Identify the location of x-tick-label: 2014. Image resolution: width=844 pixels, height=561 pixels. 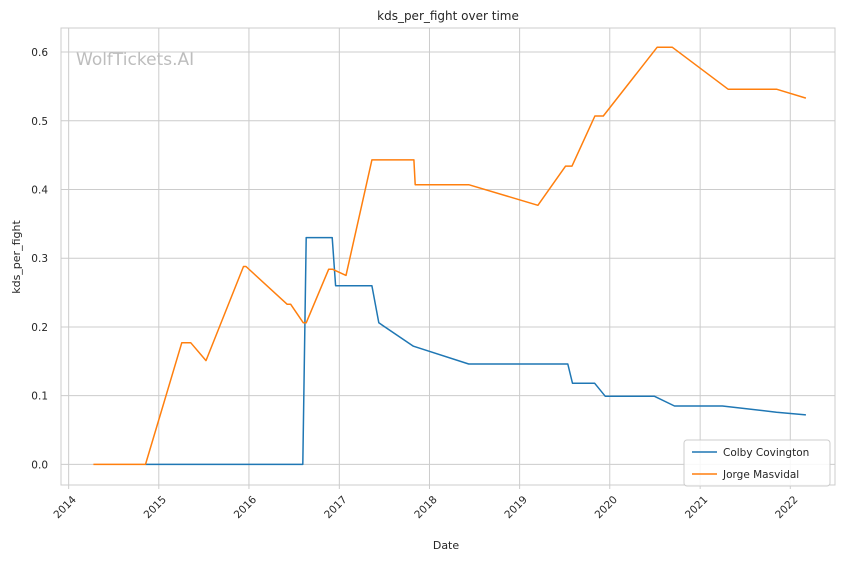
(65, 508).